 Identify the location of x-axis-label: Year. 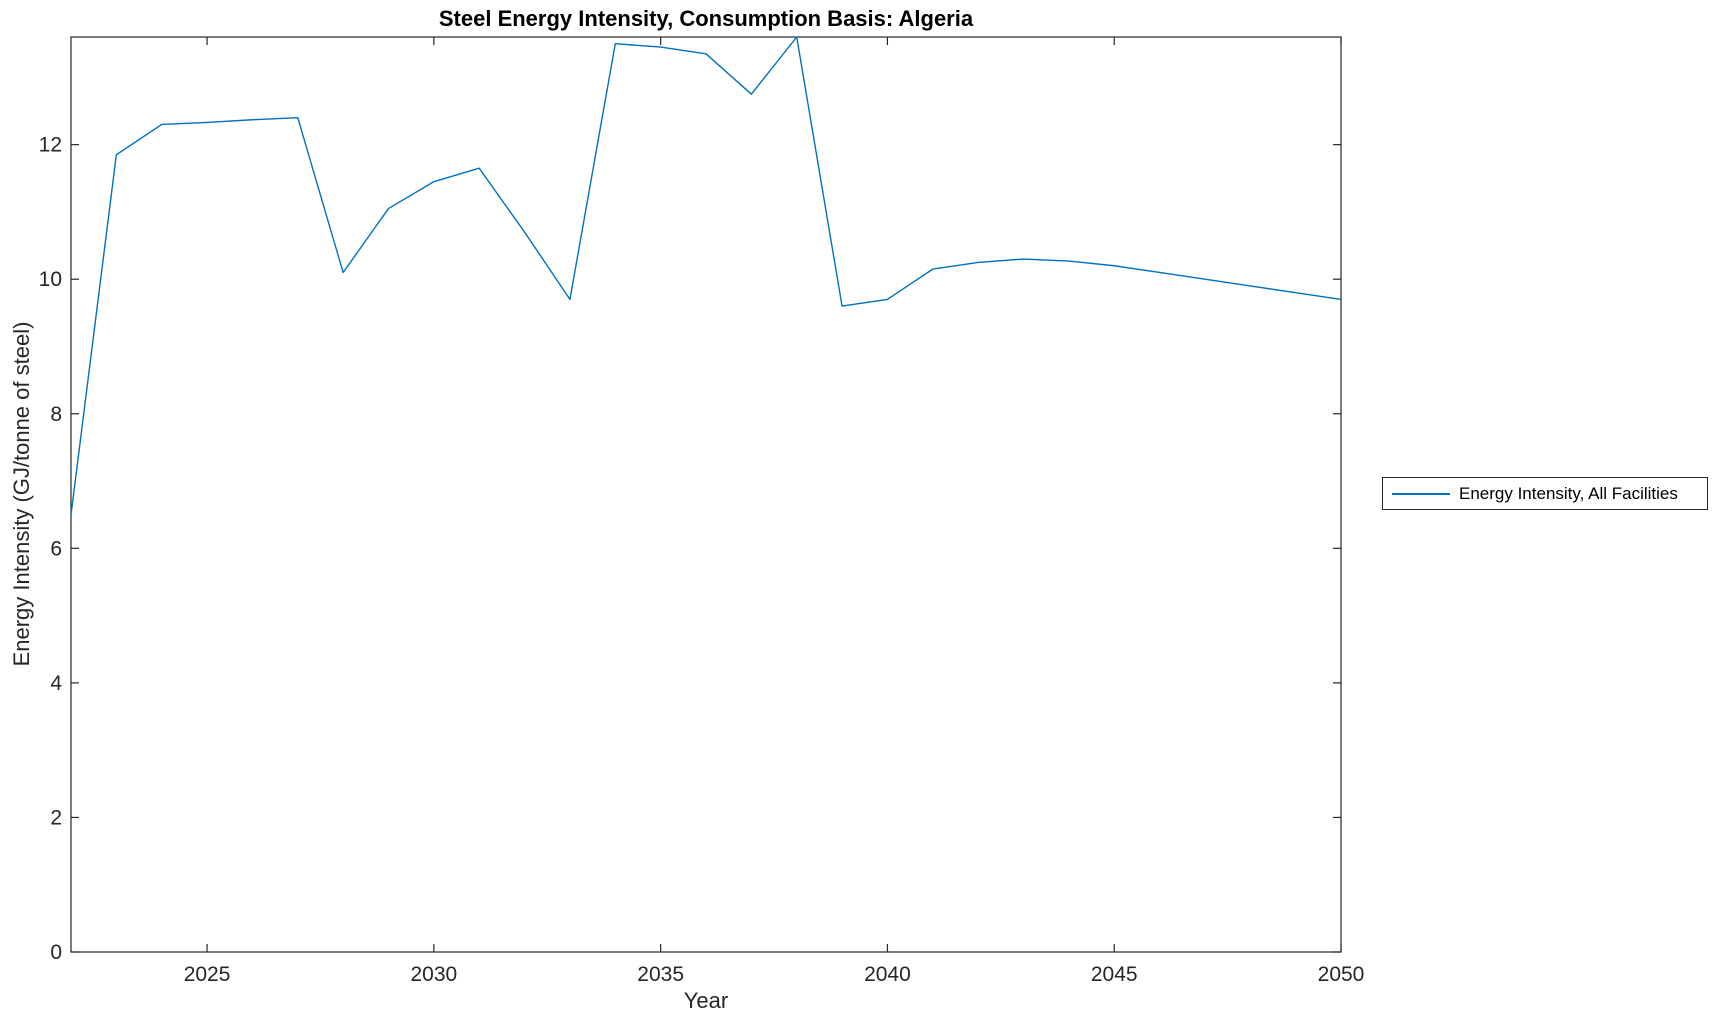
(706, 1000).